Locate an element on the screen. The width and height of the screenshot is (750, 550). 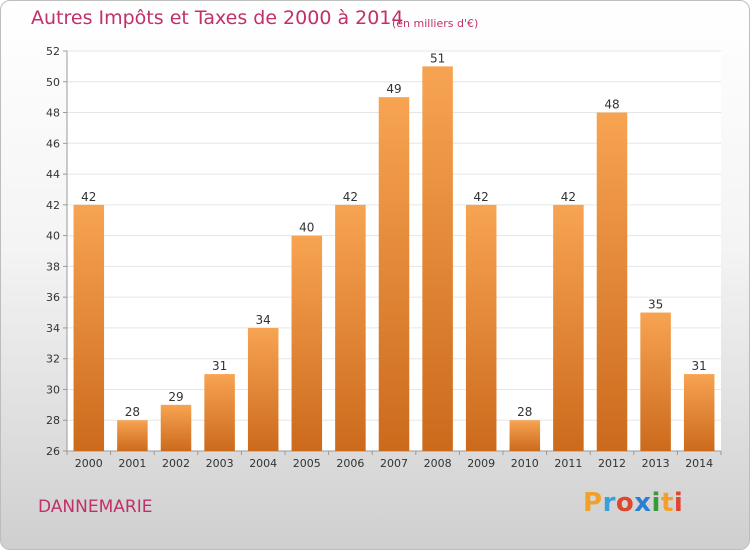
data-label: 48 is located at coordinates (611, 105).